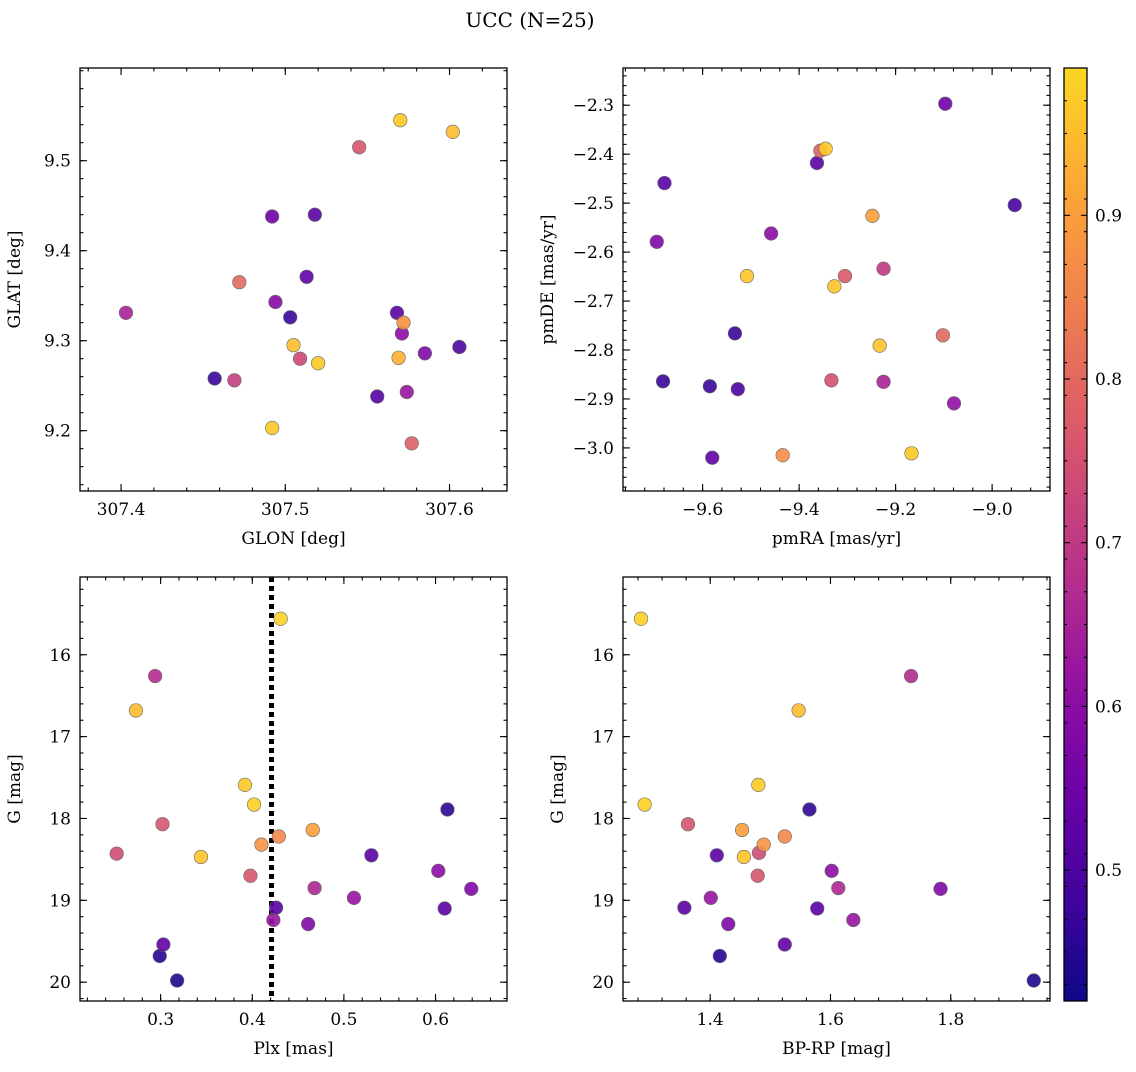 Image resolution: width=1136 pixels, height=1072 pixels. I want to click on x-tick-label: 0.6, so click(435, 1020).